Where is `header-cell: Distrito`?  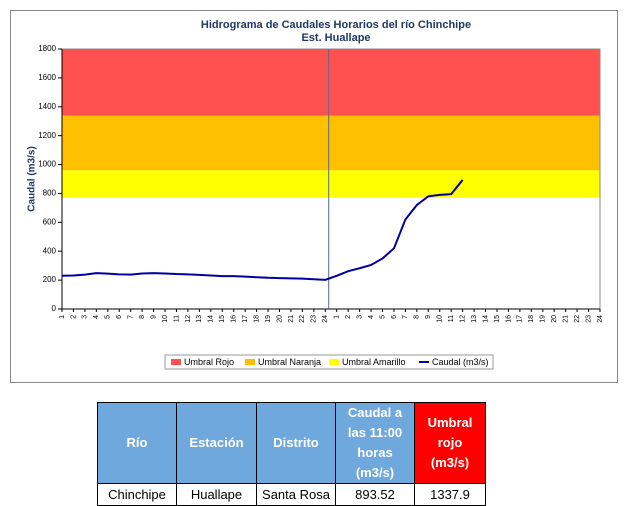 header-cell: Distrito is located at coordinates (296, 443).